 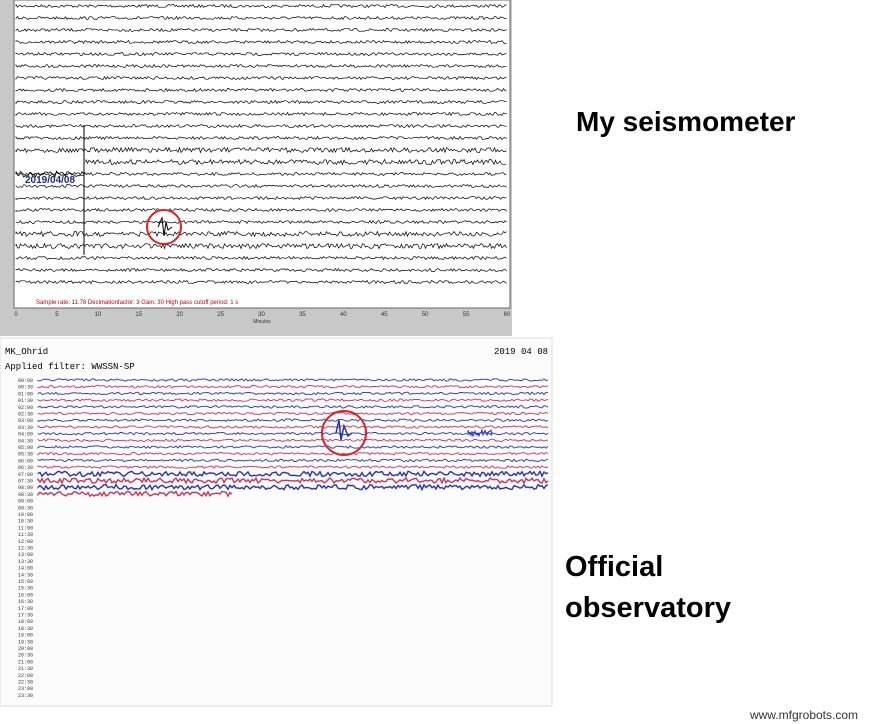 I want to click on x-tick-label: 35, so click(x=302, y=315).